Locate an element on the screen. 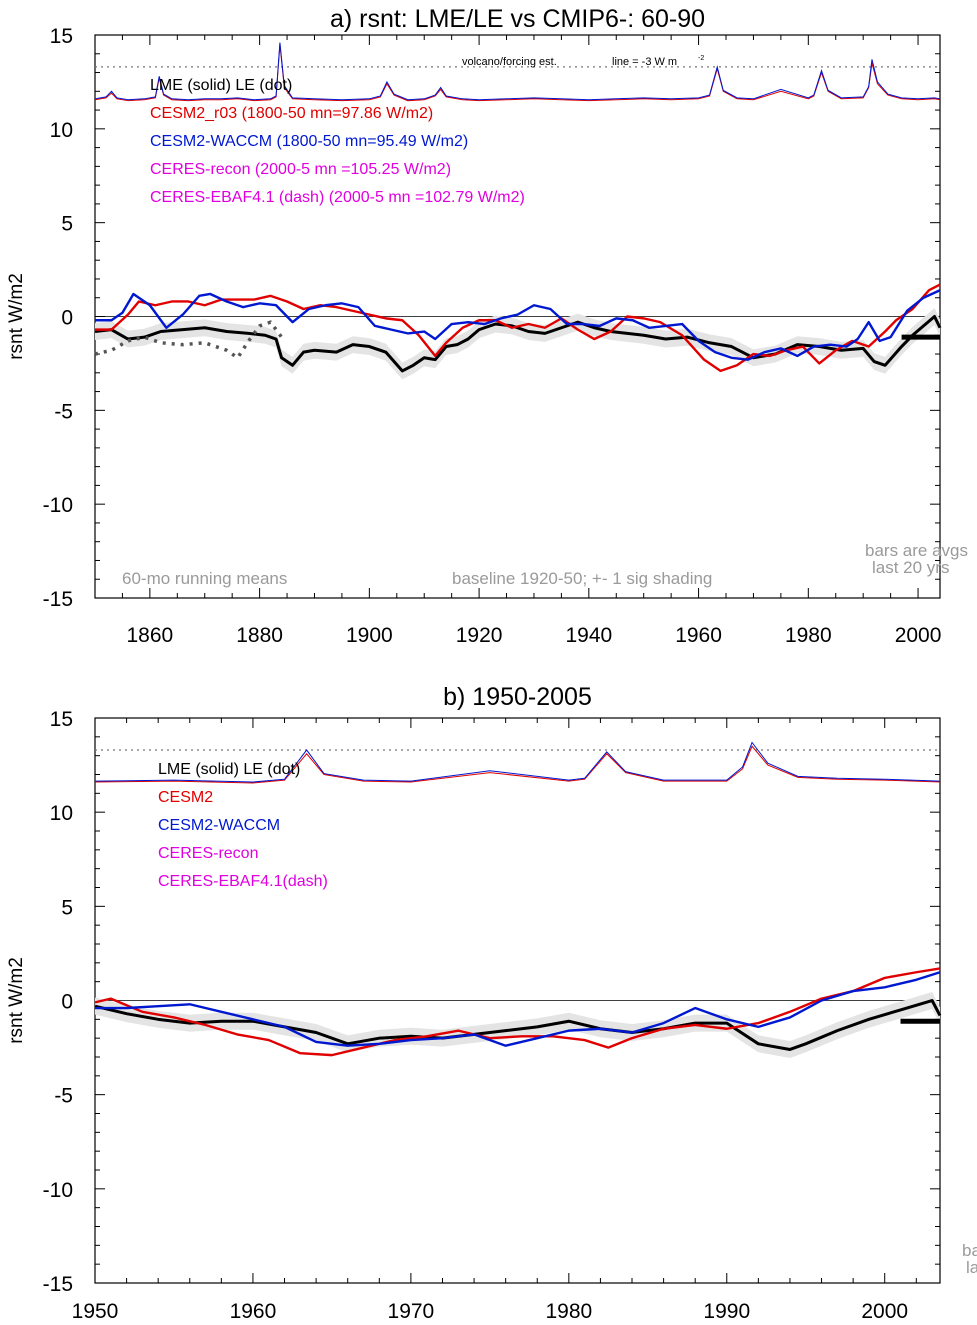 The height and width of the screenshot is (1325, 977). chart-title: a) rsnt: LME/LE vs CMIP6-: 60-90 is located at coordinates (517, 19).